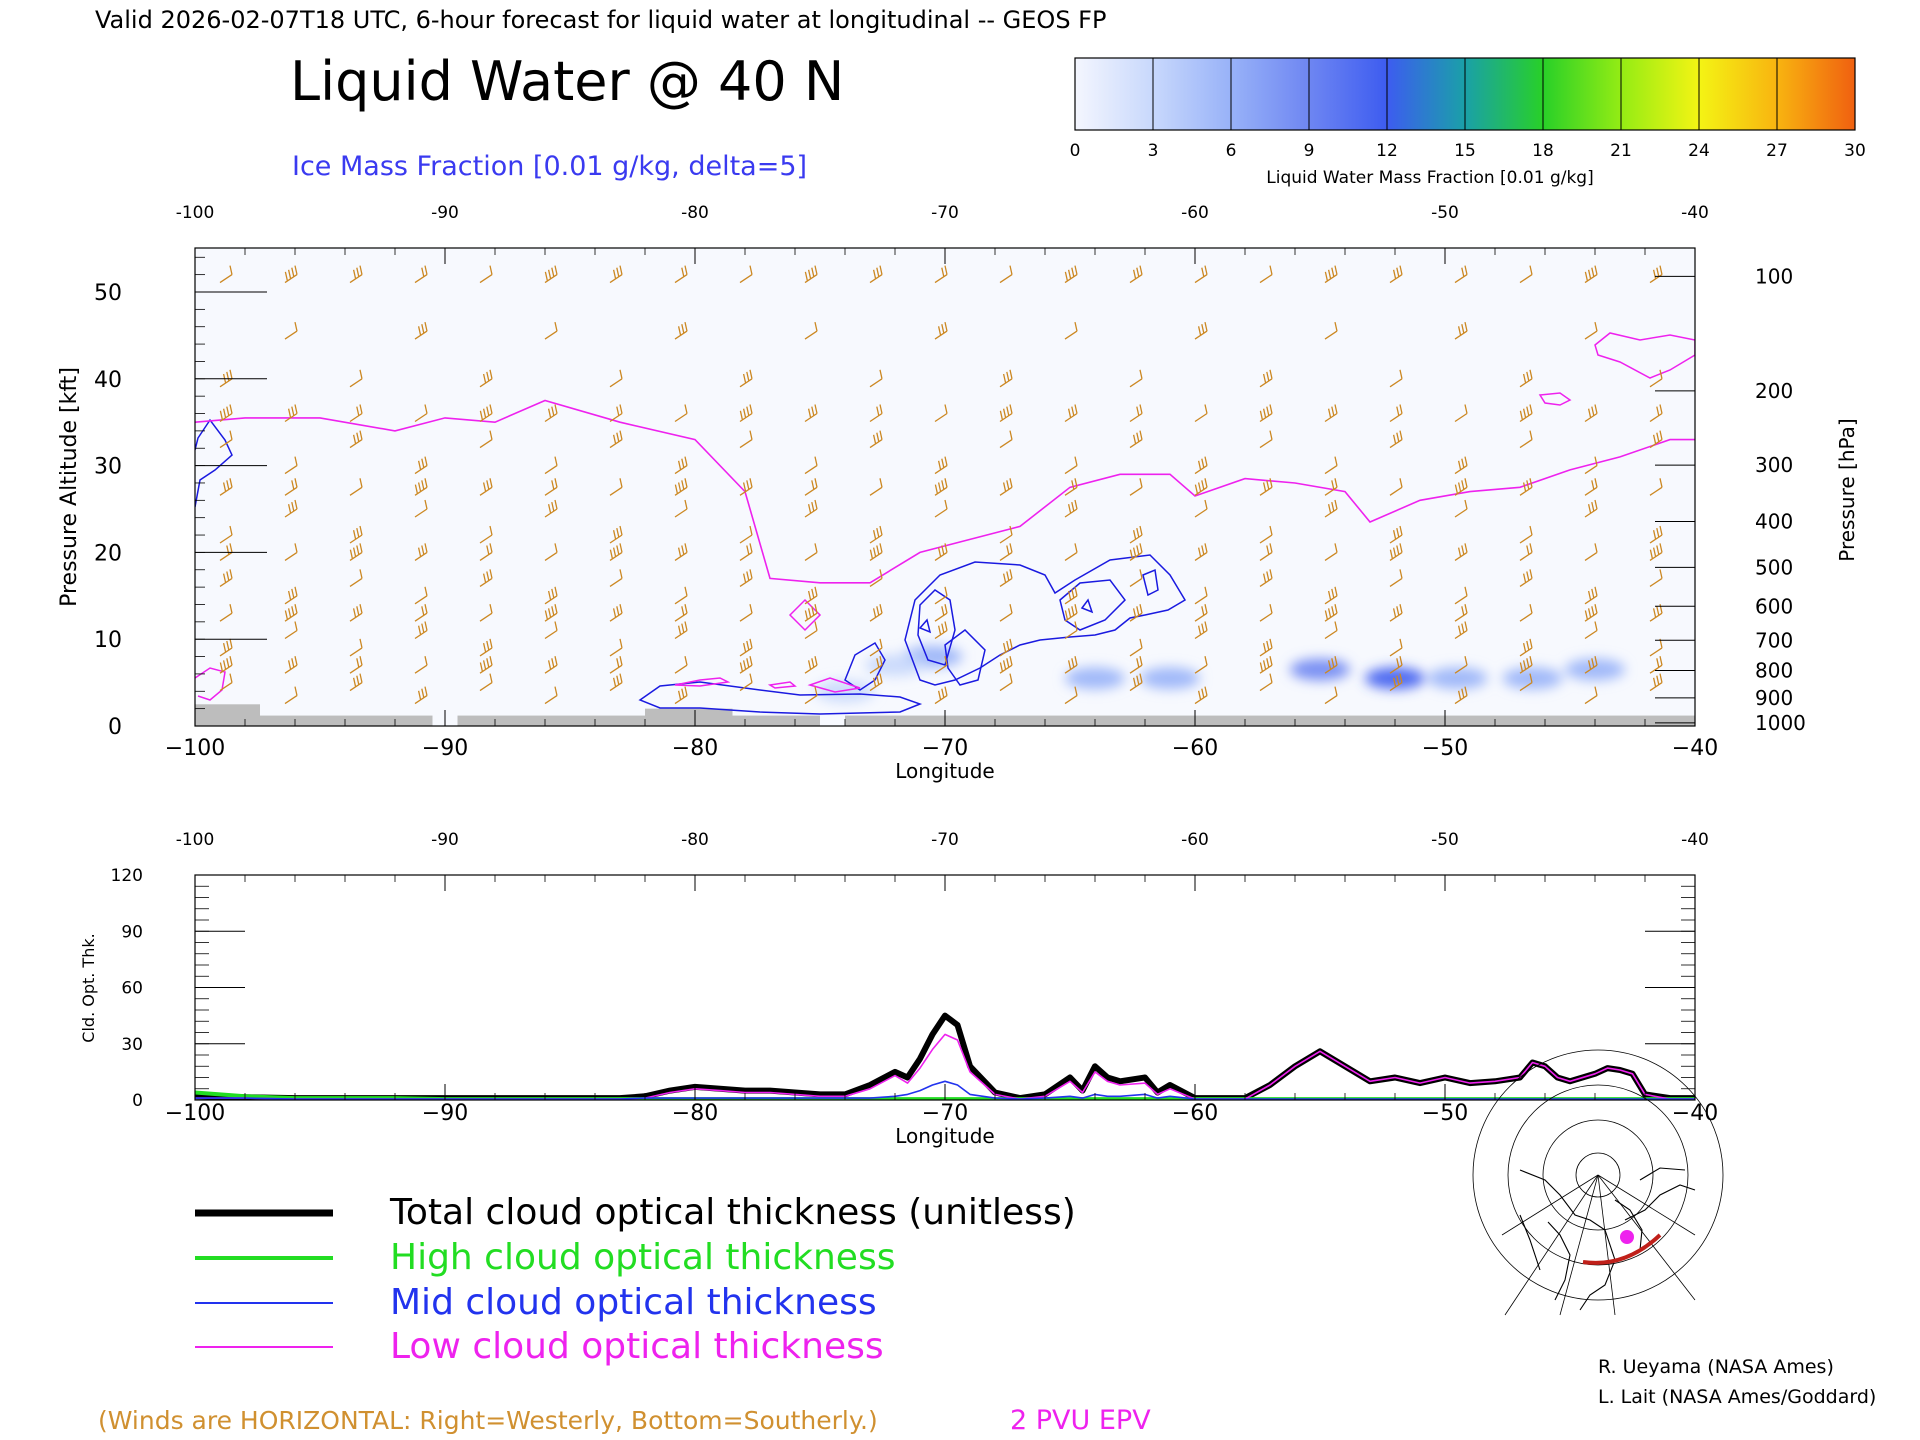 Image resolution: width=1920 pixels, height=1440 pixels. What do you see at coordinates (132, 1045) in the screenshot?
I see `y-tick-label: 30` at bounding box center [132, 1045].